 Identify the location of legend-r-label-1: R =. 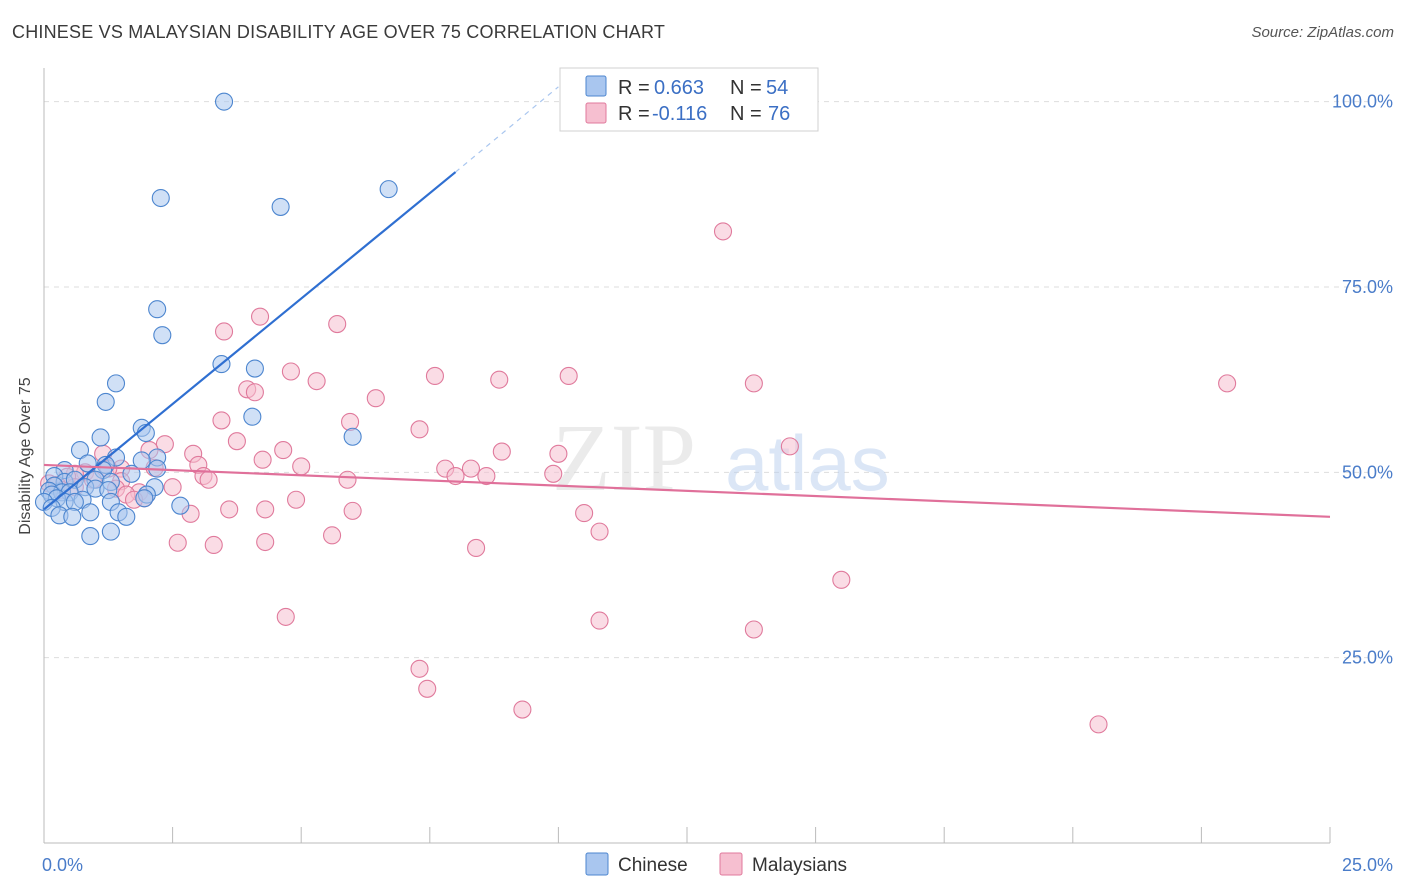
(634, 88).